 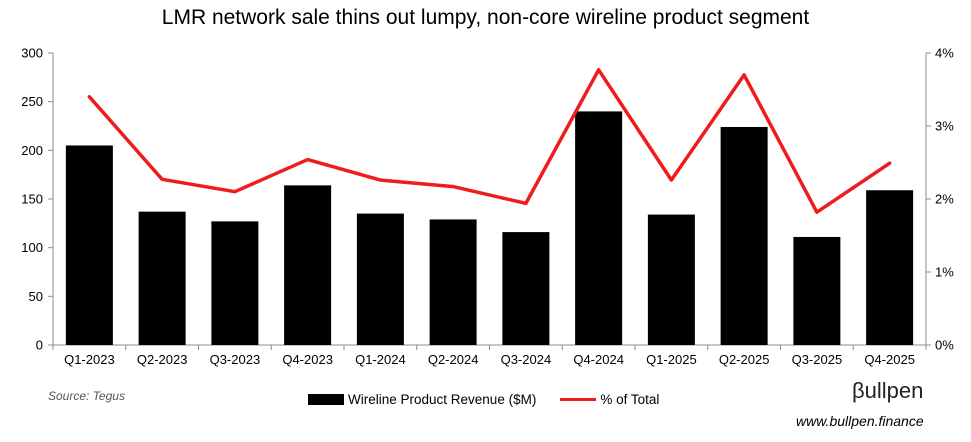 What do you see at coordinates (86, 396) in the screenshot?
I see `source-note: Source: Tegus` at bounding box center [86, 396].